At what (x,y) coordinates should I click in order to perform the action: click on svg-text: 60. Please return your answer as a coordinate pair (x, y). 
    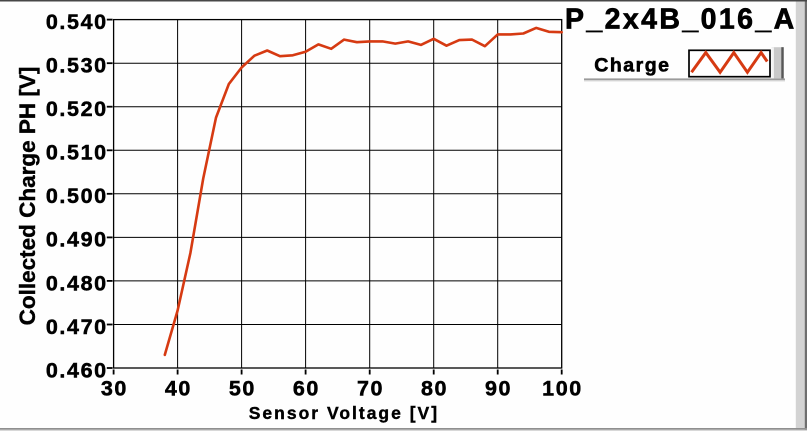
    Looking at the image, I should click on (306, 389).